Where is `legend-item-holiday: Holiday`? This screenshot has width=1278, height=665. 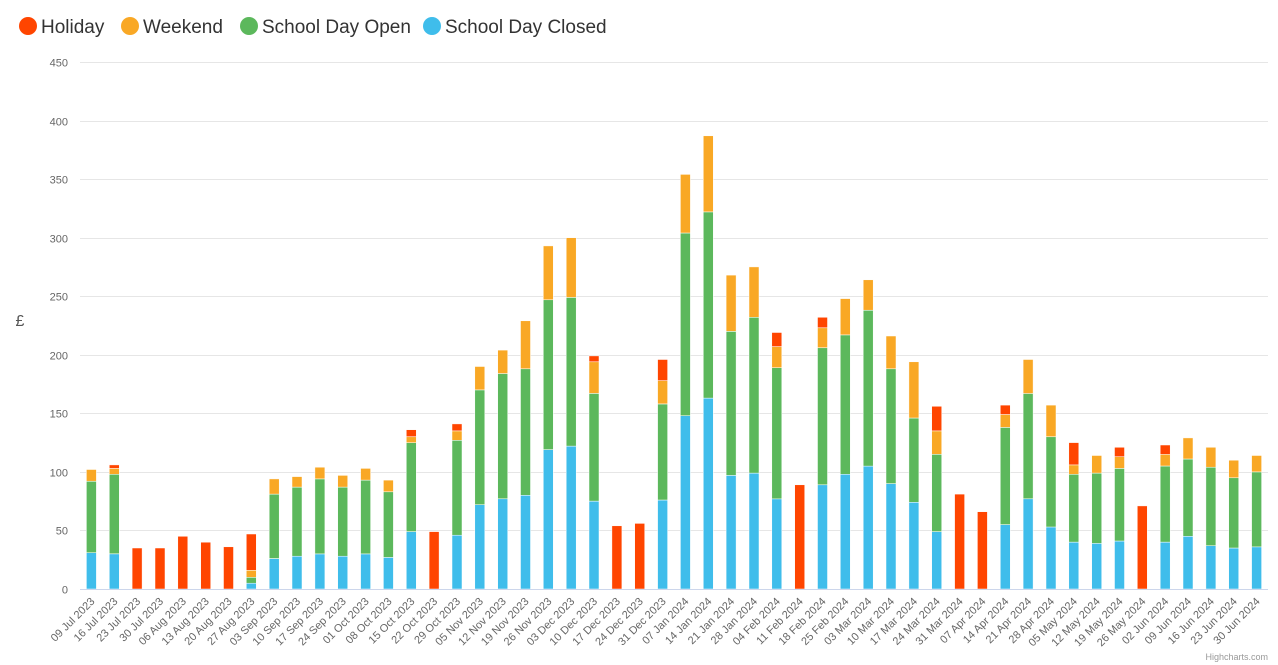 legend-item-holiday: Holiday is located at coordinates (62, 27).